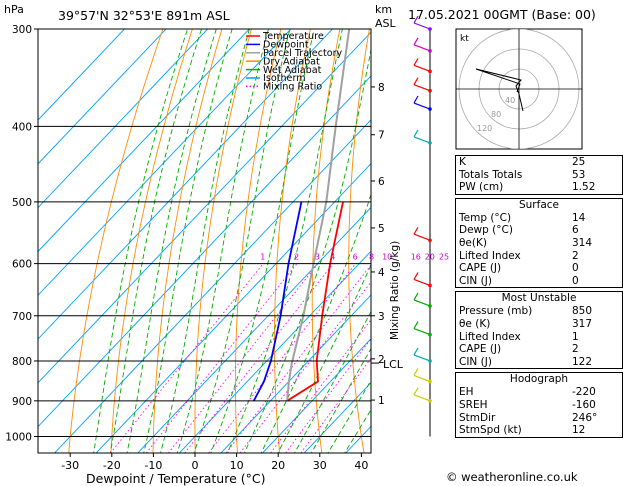  Describe the element at coordinates (464, 39) in the screenshot. I see `hodograph-kt-label: kt` at that location.